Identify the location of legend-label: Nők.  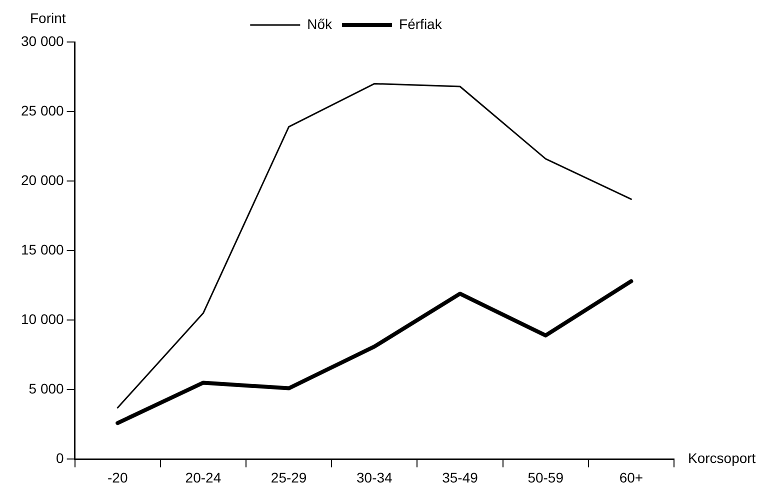
(320, 24).